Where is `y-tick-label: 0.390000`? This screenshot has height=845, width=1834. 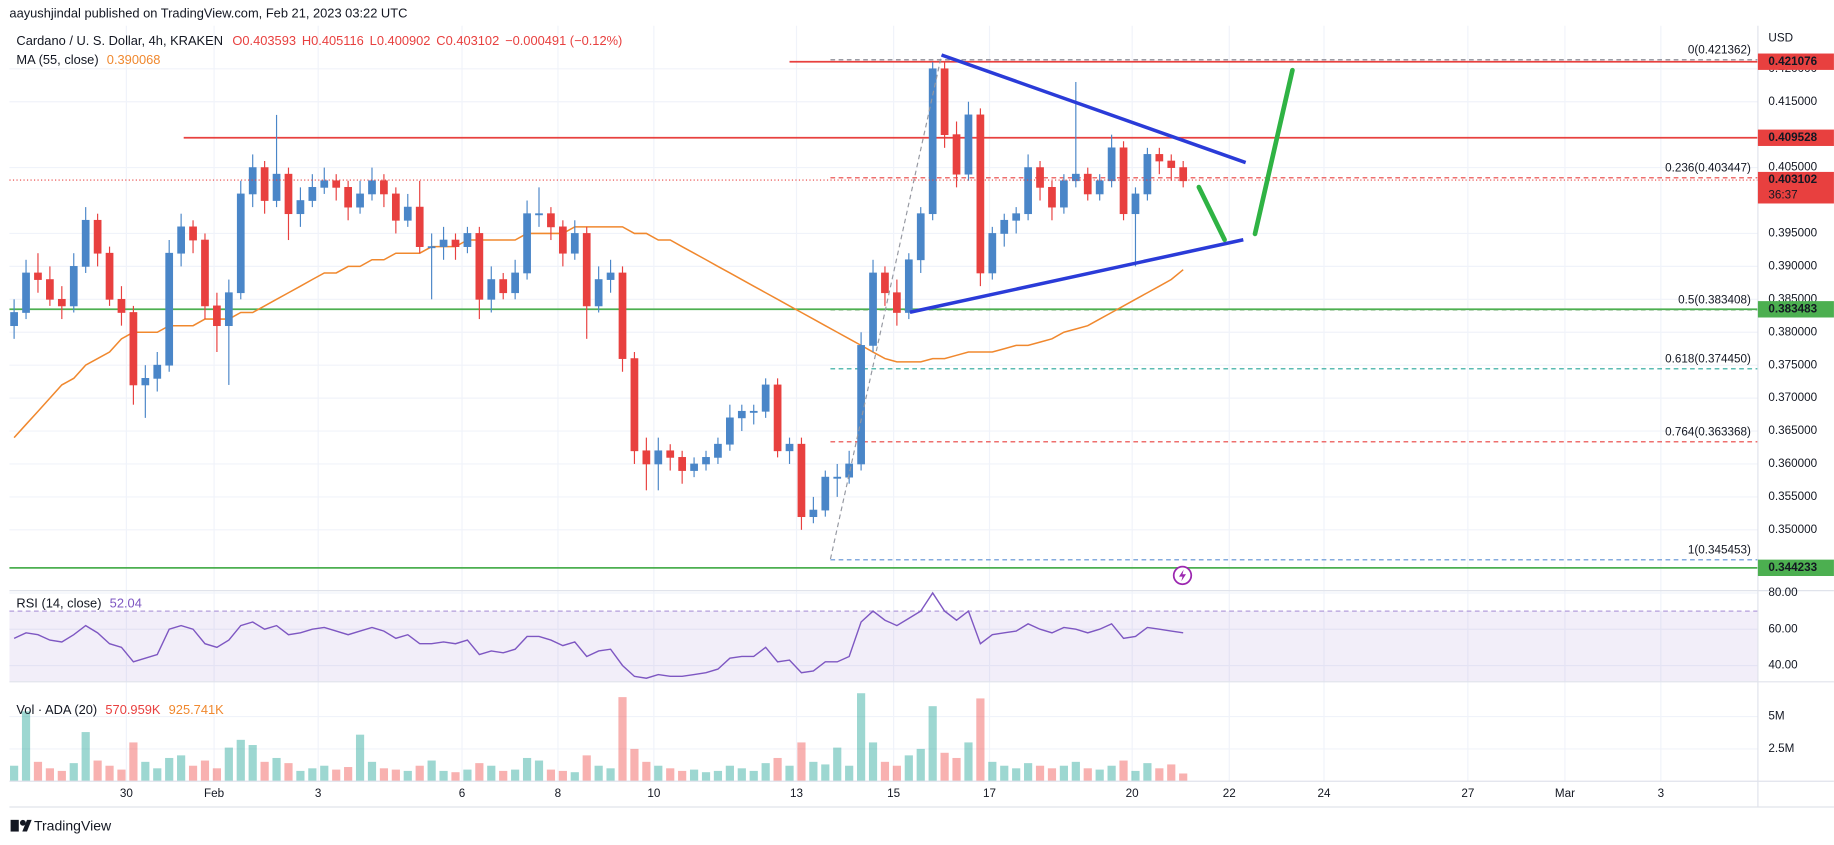
y-tick-label: 0.390000 is located at coordinates (1792, 265).